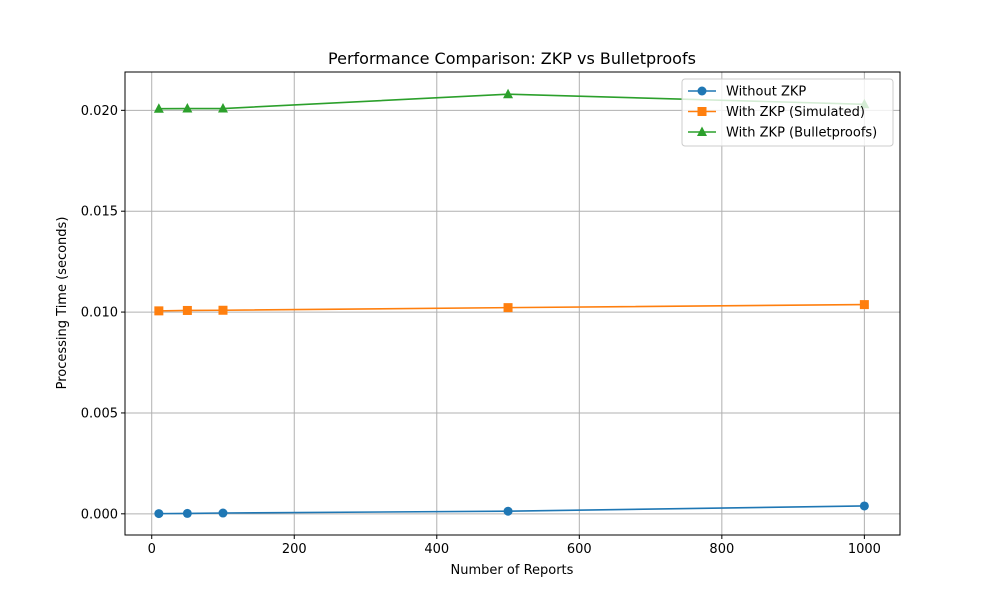 This screenshot has height=604, width=1000. What do you see at coordinates (99, 212) in the screenshot?
I see `y-tick-label: 0.015` at bounding box center [99, 212].